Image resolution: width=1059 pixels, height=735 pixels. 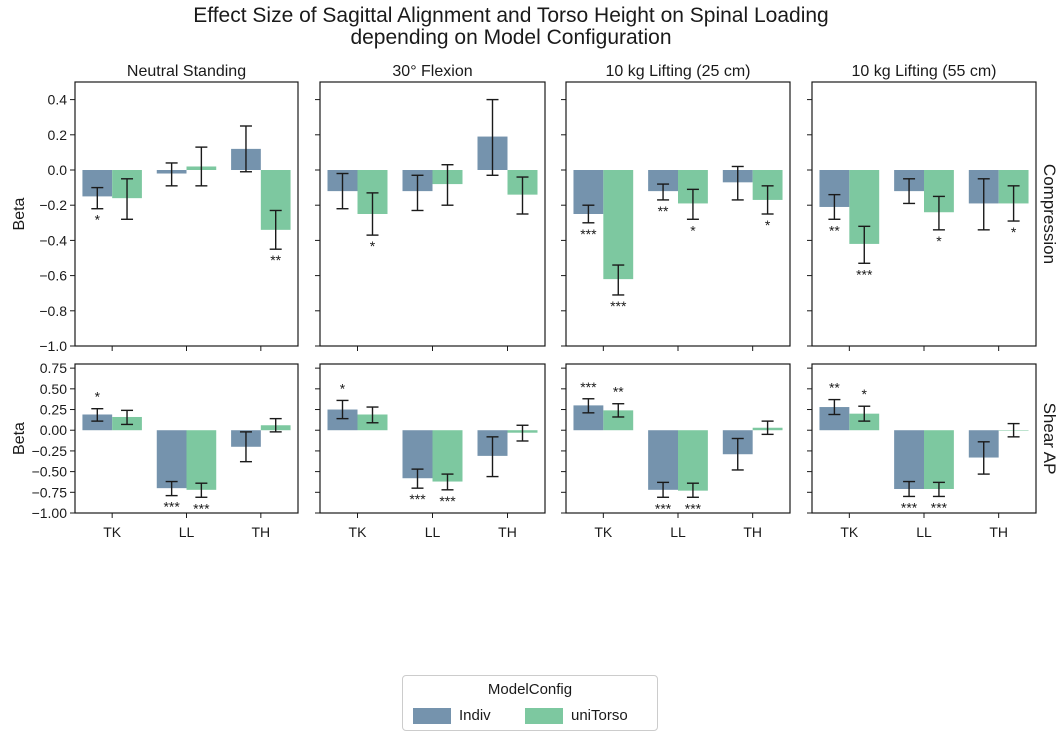 I want to click on y-tick-label: 0.75, so click(x=53, y=368).